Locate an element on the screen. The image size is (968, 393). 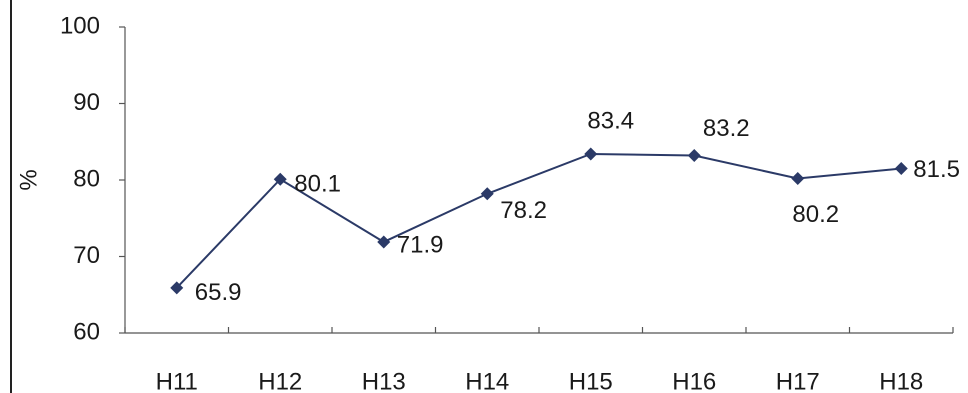
data-label: 65.9 is located at coordinates (218, 292).